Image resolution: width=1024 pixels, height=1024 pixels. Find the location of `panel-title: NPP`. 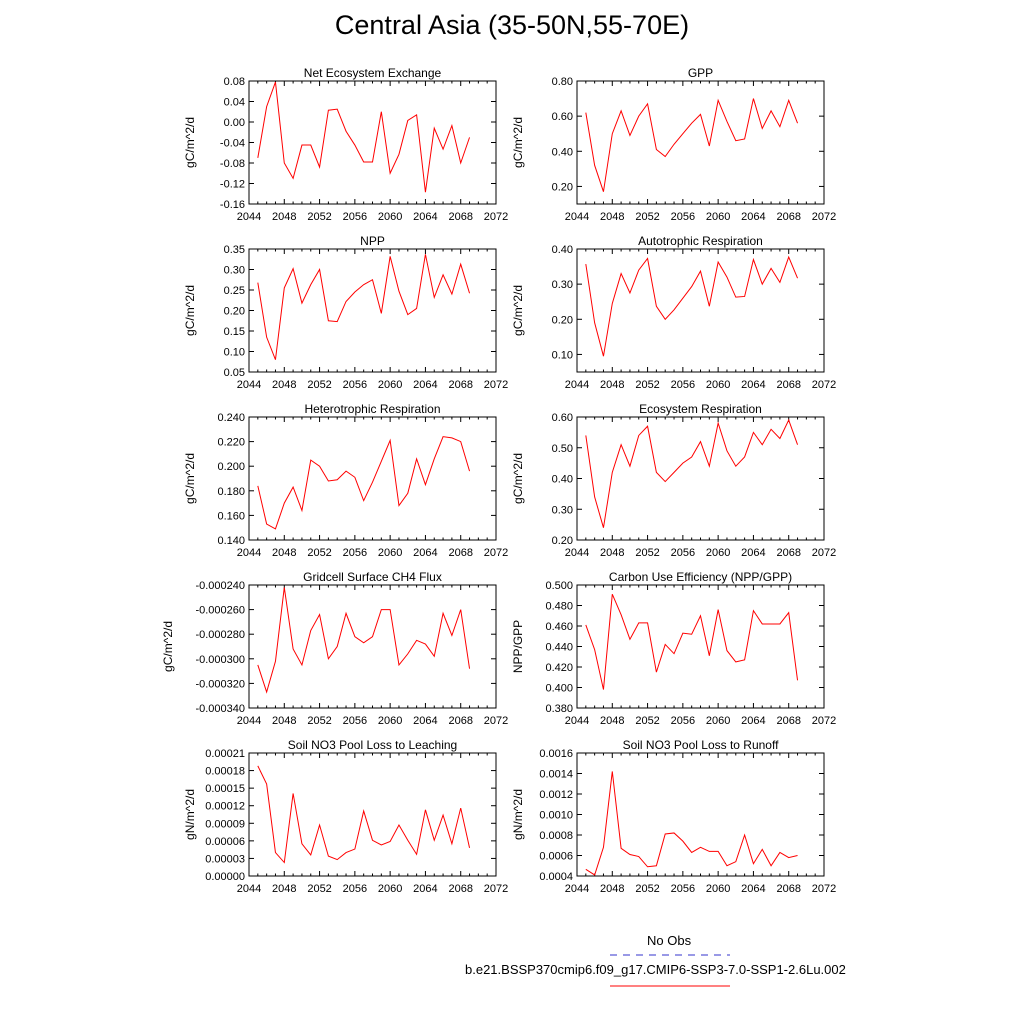

panel-title: NPP is located at coordinates (372, 241).